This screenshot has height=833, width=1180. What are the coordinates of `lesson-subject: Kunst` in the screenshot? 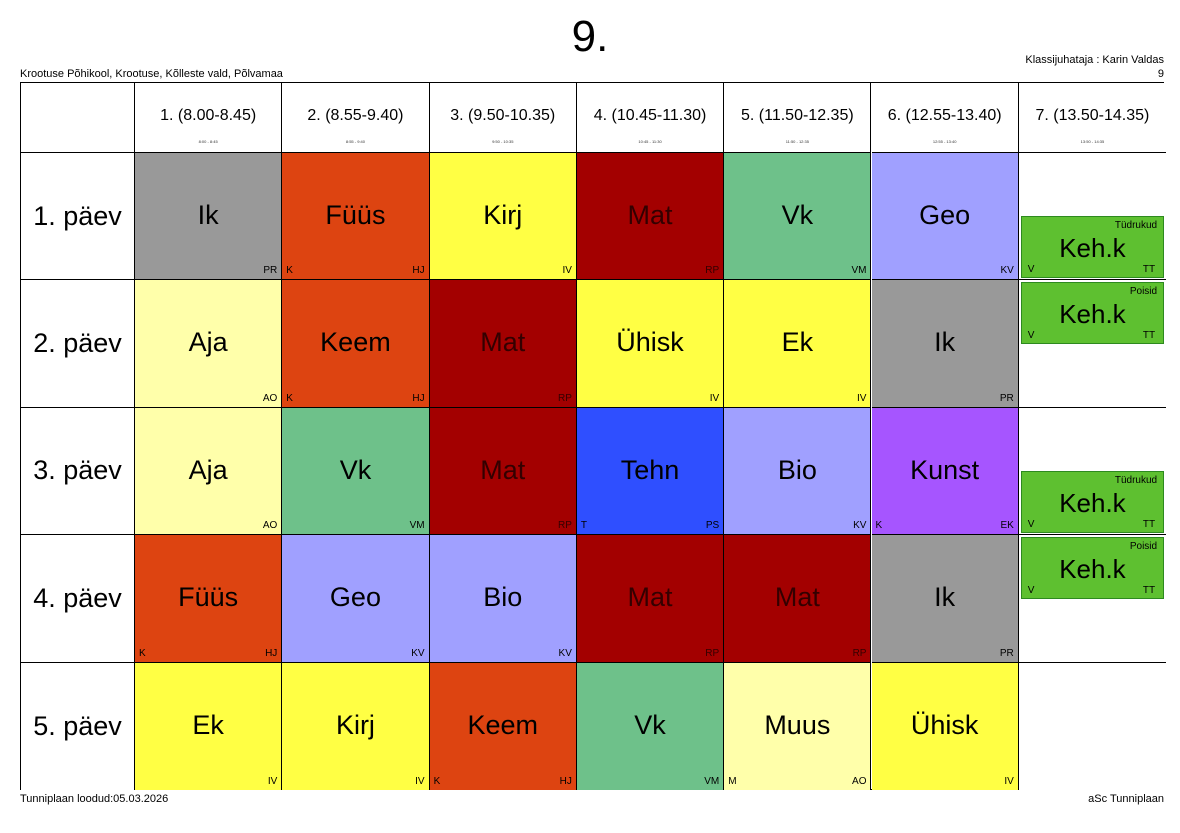 It's located at (945, 469).